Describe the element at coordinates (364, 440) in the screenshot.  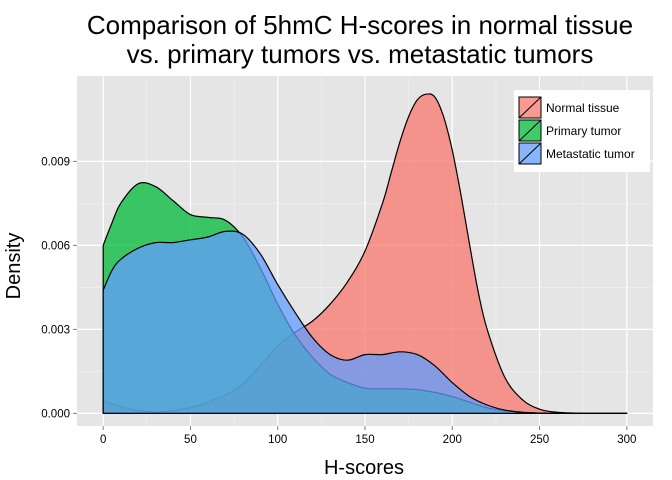
I see `x-tick-label: 150` at that location.